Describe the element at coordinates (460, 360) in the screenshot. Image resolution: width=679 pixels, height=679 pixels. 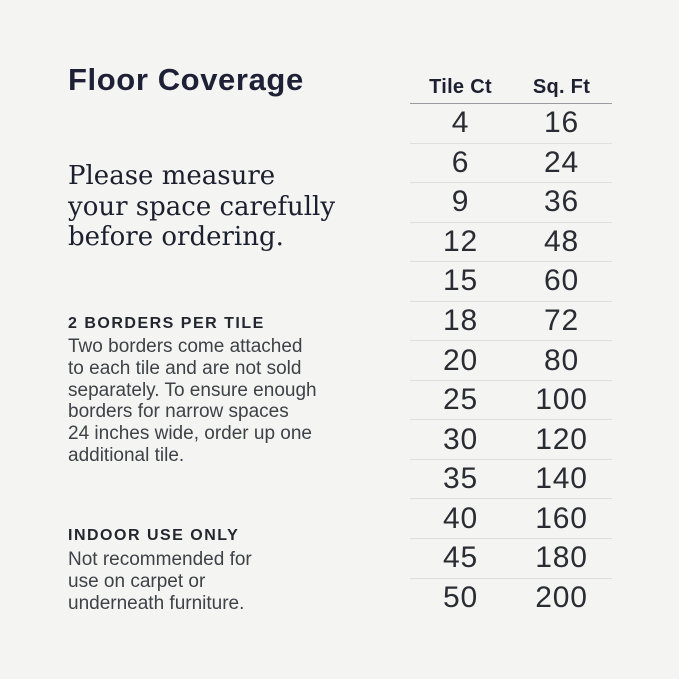
I see `tile-ct-cell: 20` at that location.